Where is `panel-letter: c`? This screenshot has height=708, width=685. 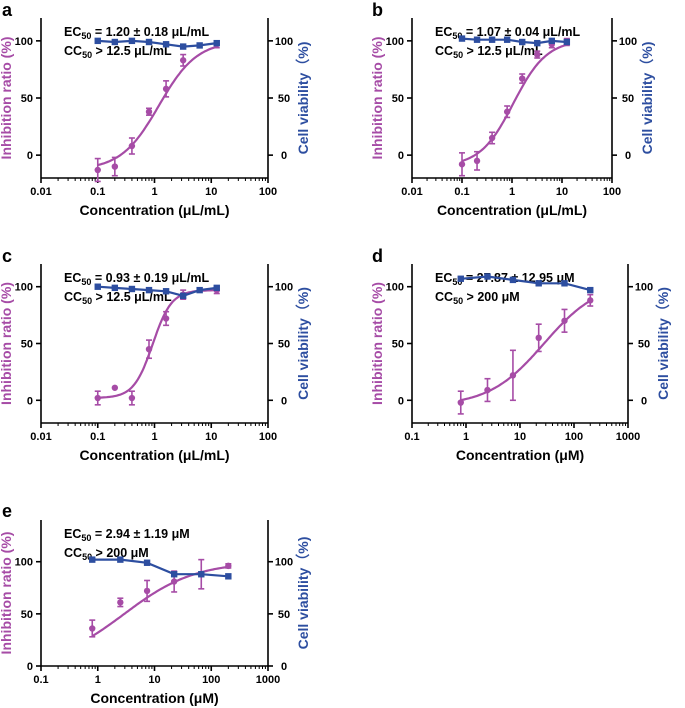 panel-letter: c is located at coordinates (7, 256).